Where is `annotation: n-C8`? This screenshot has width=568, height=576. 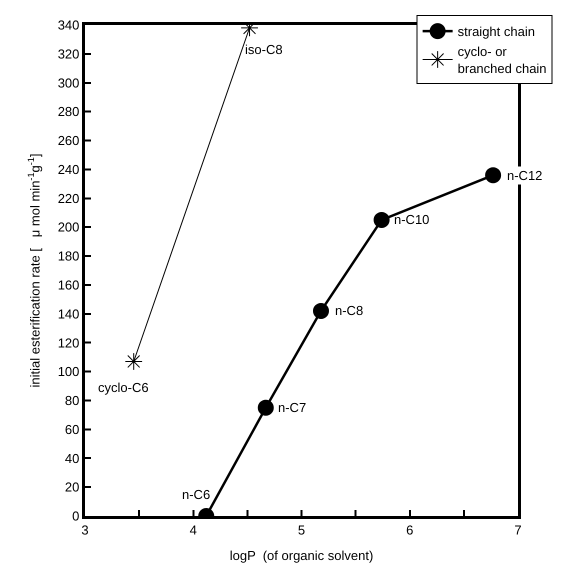
annotation: n-C8 is located at coordinates (349, 310).